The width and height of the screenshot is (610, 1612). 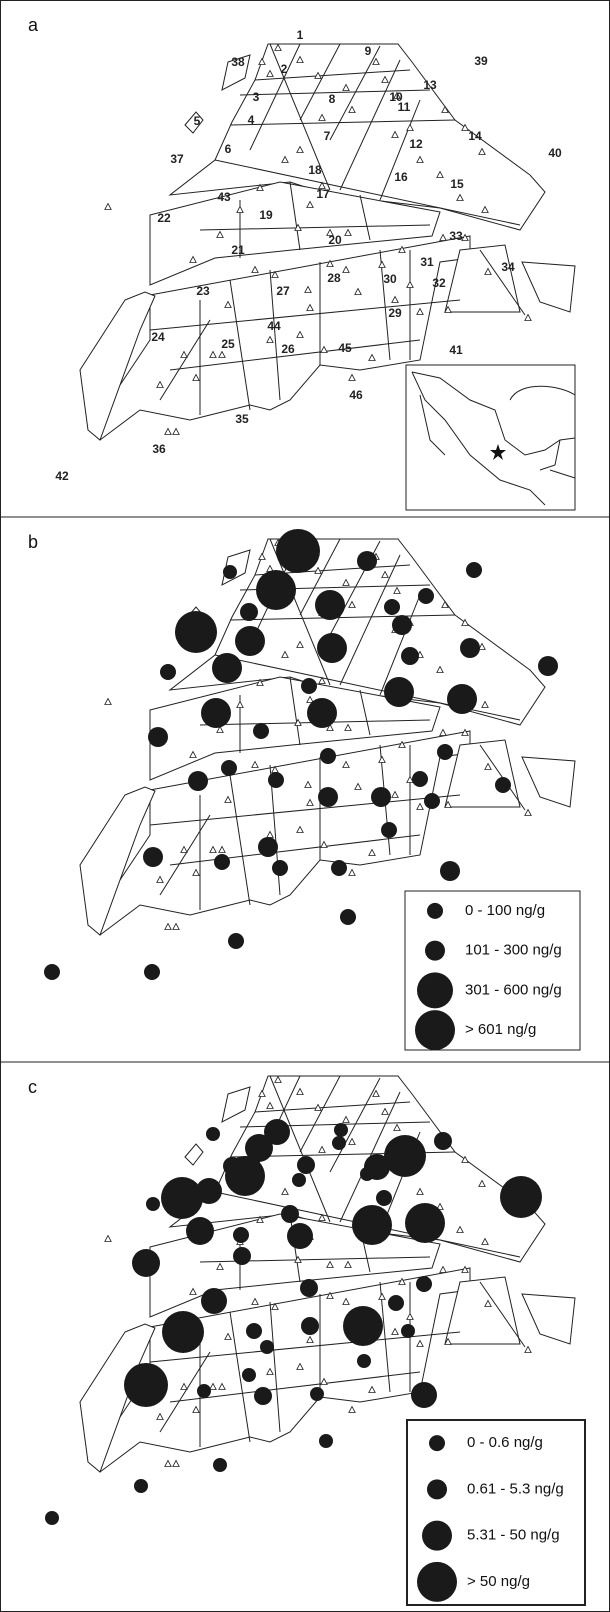 What do you see at coordinates (456, 350) in the screenshot?
I see `site-label: 41` at bounding box center [456, 350].